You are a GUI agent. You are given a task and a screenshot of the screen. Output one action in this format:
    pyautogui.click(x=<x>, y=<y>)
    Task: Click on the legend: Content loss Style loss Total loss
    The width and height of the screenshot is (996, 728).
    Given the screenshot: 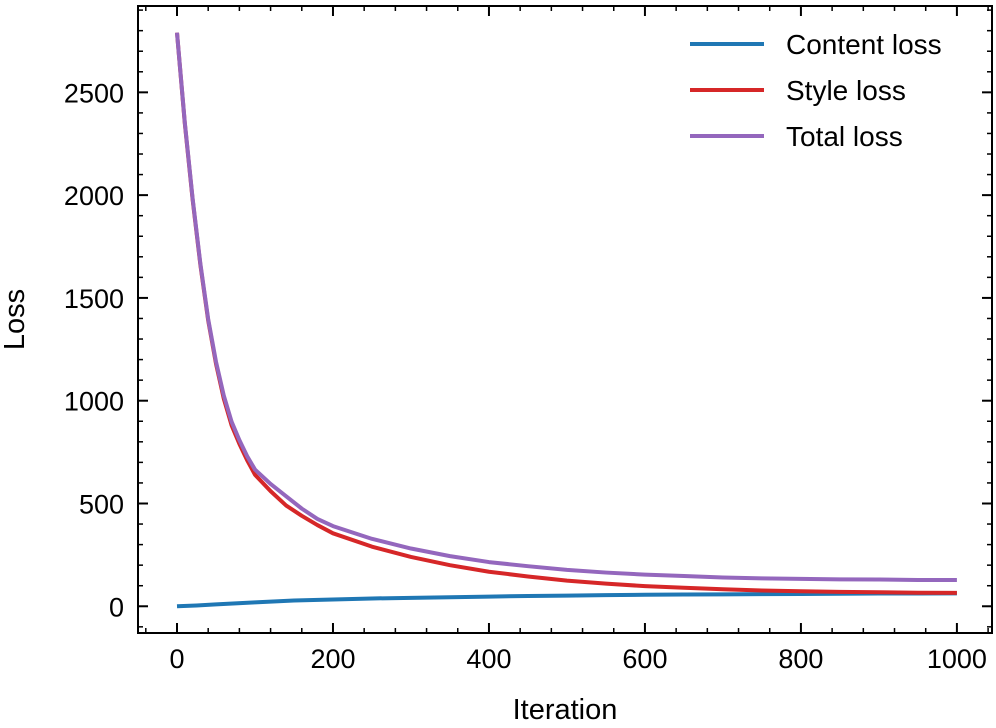 What is the action you would take?
    pyautogui.click(x=816, y=90)
    